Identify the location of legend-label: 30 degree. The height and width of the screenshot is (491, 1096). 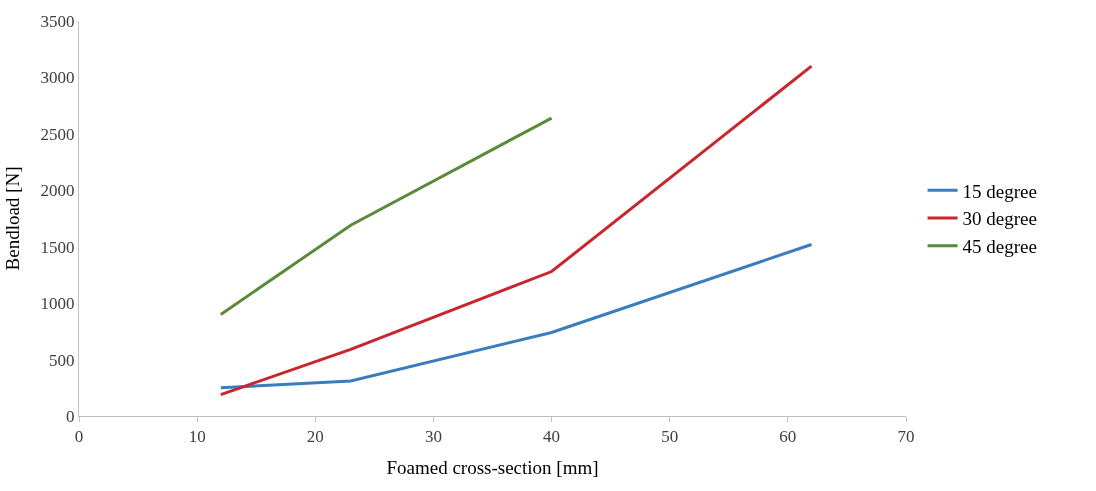
(999, 219).